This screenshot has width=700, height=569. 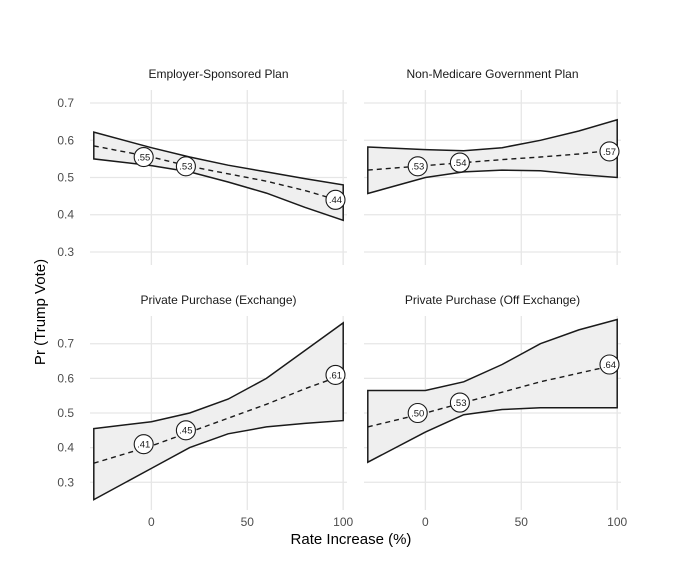 I want to click on y-axis-title: Pr (Trump Vote), so click(x=40, y=312).